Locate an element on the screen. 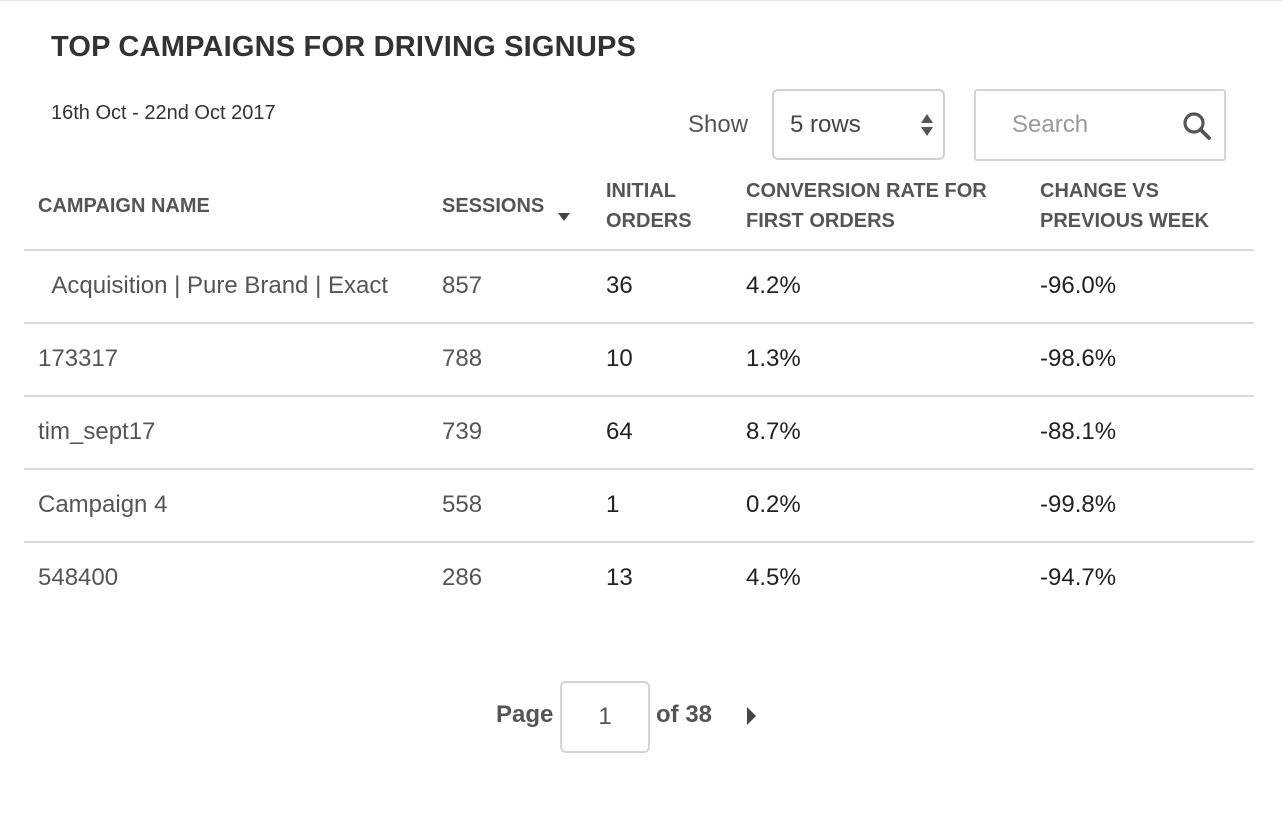 The image size is (1282, 814). page-number-input is located at coordinates (605, 717).